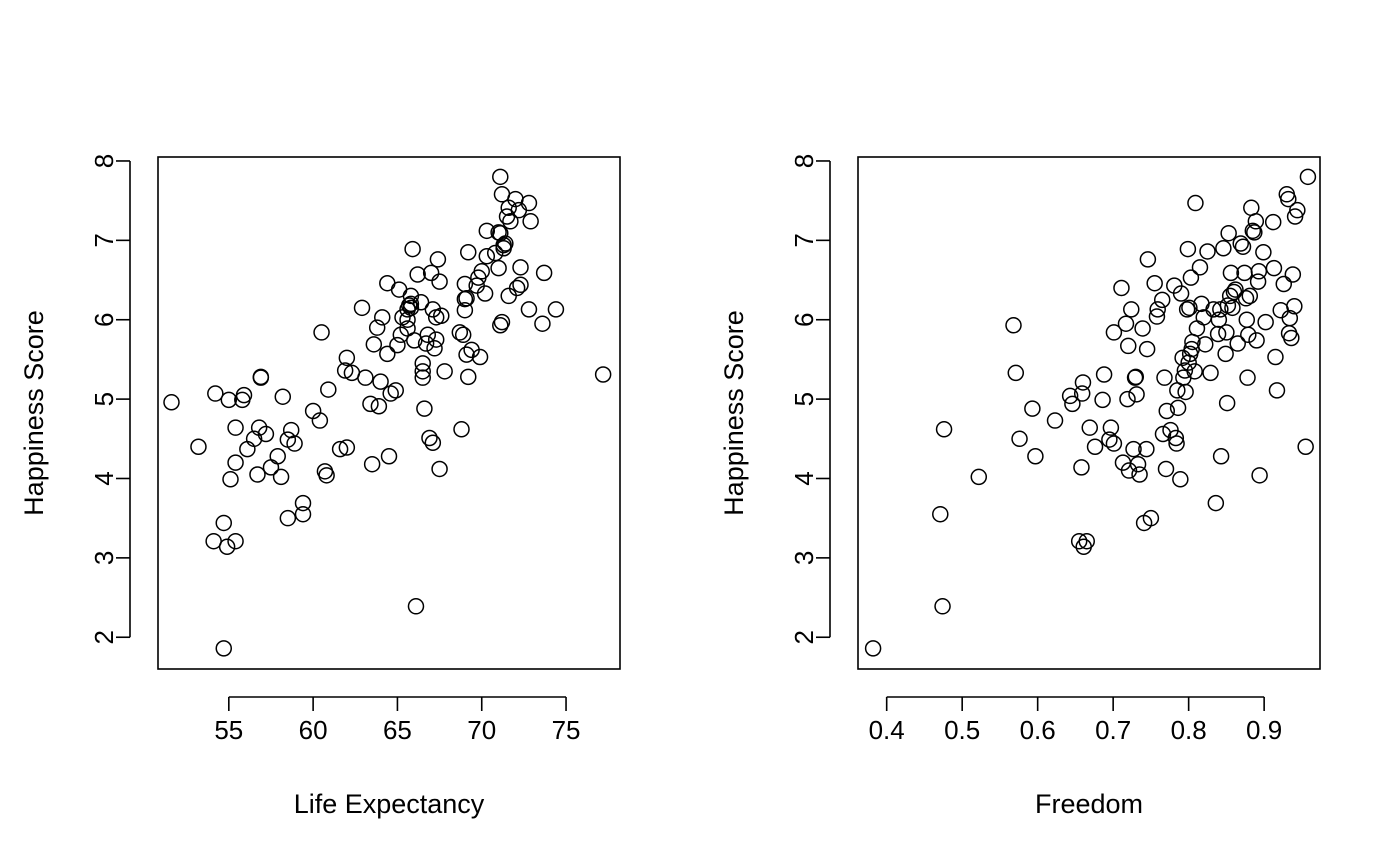  Describe the element at coordinates (804, 240) in the screenshot. I see `y-tick-label: 7` at that location.